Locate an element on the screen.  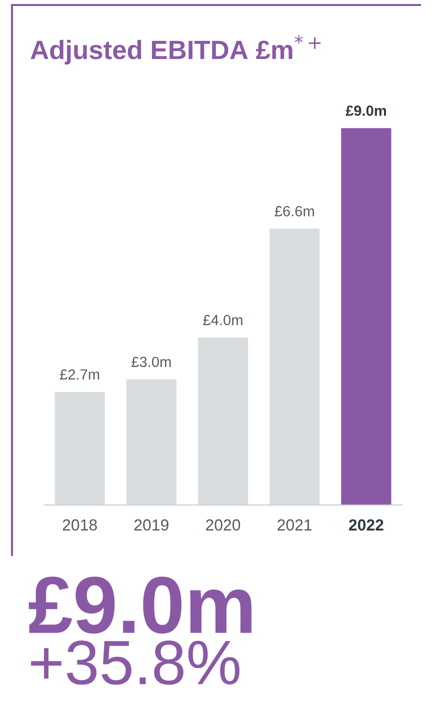
data-label: £6.6m is located at coordinates (294, 211).